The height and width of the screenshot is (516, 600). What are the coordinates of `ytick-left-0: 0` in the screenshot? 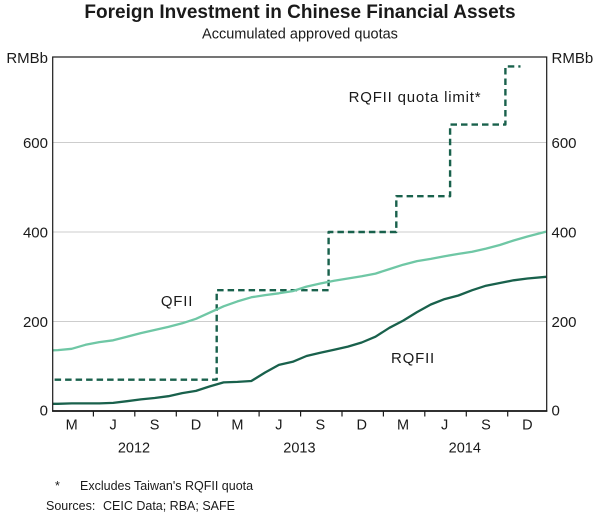 It's located at (44, 410).